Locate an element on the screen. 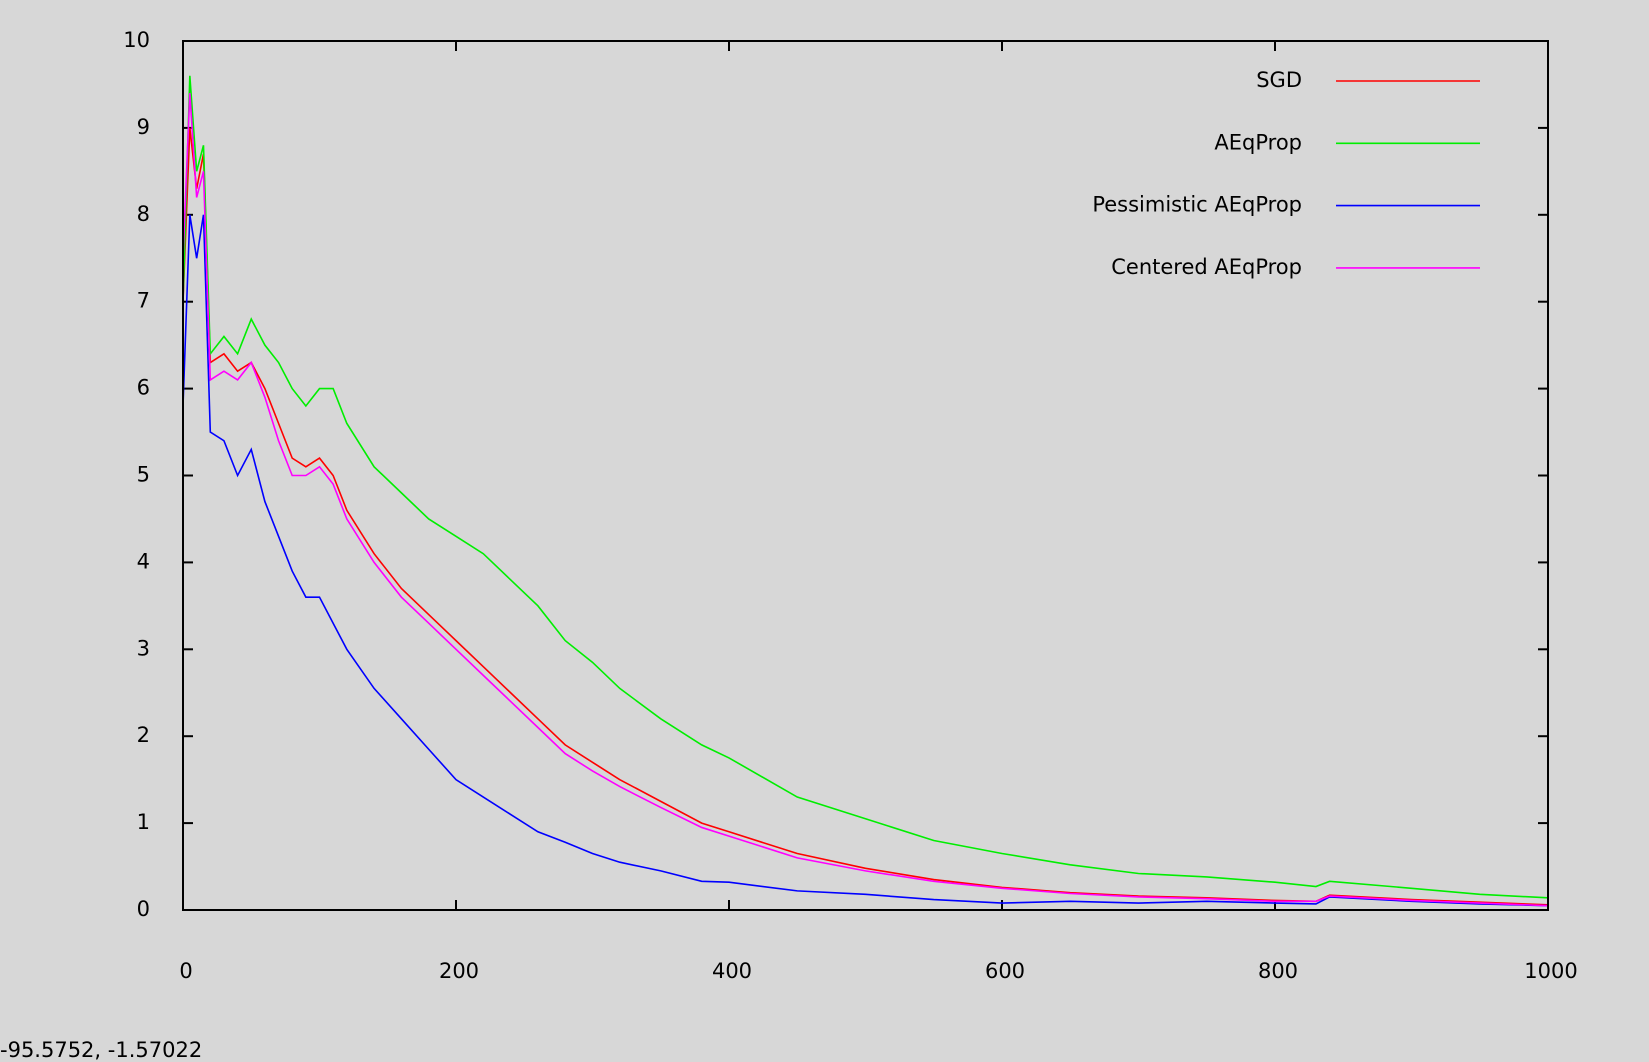  legend-label: SGD is located at coordinates (1279, 80).